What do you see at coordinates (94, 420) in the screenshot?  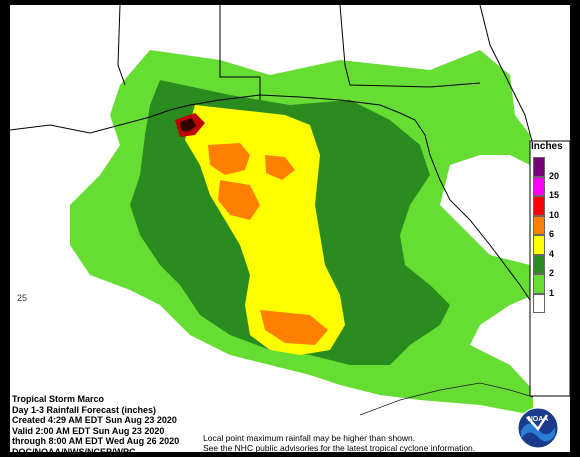 I see `created-time: Created 4:29 AM EDT Sun Aug 23 2020` at bounding box center [94, 420].